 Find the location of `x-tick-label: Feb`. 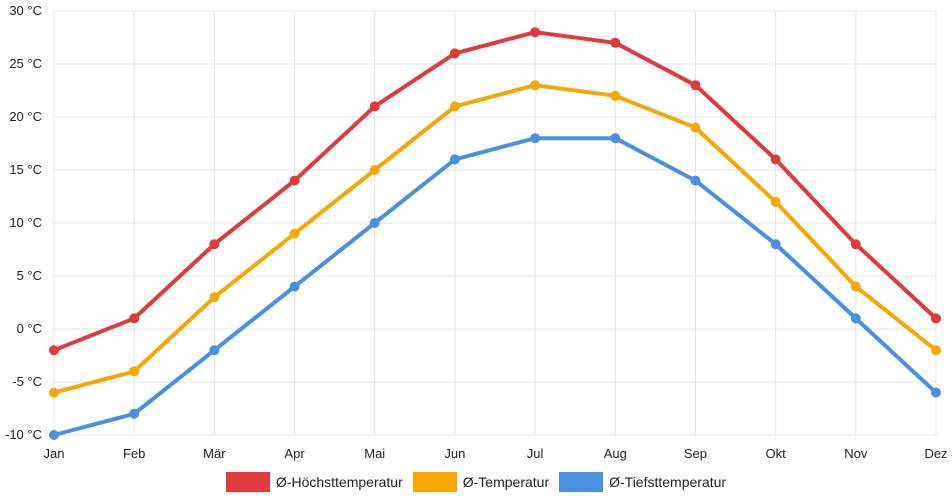

x-tick-label: Feb is located at coordinates (134, 453).